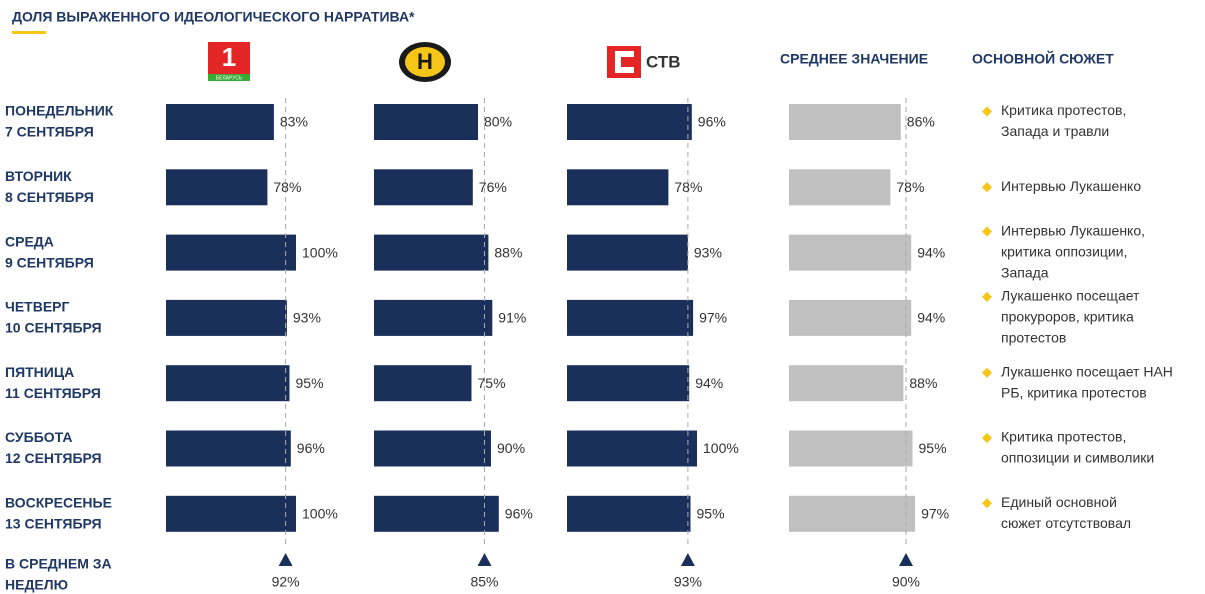  Describe the element at coordinates (36, 585) in the screenshot. I see `row-label: НЕДЕЛЮ` at that location.